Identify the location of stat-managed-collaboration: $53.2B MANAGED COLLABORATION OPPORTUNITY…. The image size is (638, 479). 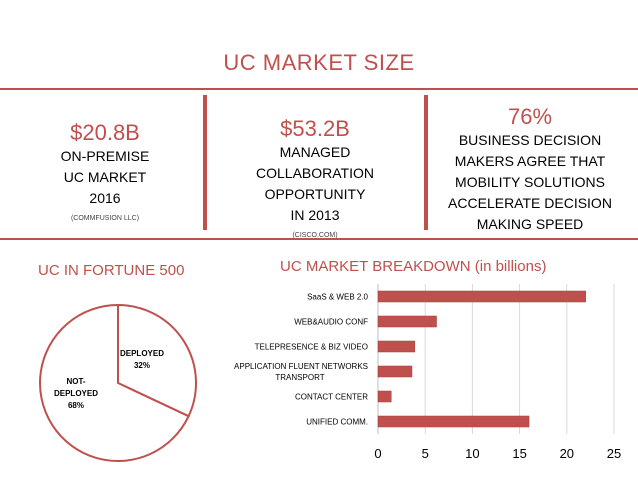
(315, 177).